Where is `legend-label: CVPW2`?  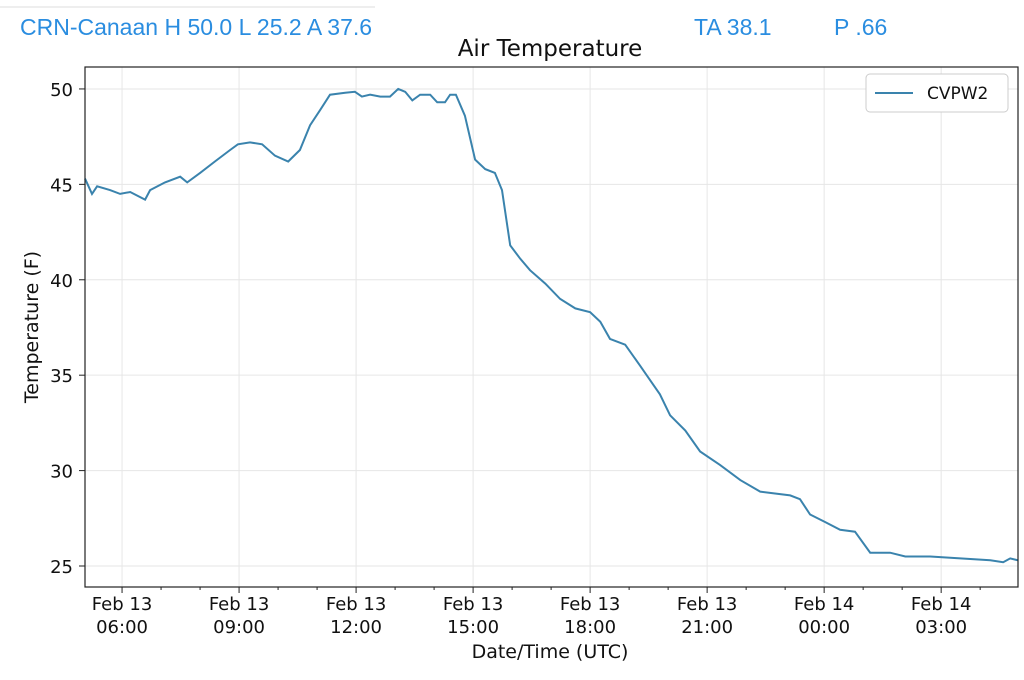
legend-label: CVPW2 is located at coordinates (957, 94).